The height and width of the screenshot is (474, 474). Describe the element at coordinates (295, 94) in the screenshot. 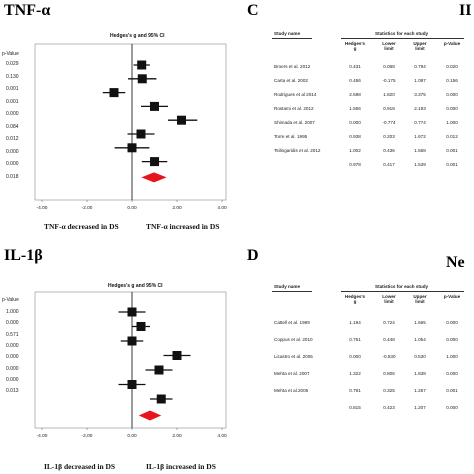

I see `study-name: Rodrigues et al 2014` at that location.